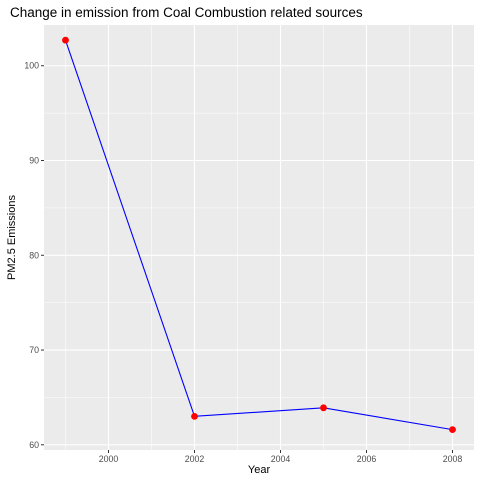  Describe the element at coordinates (34, 445) in the screenshot. I see `y-tick-label: 60` at that location.